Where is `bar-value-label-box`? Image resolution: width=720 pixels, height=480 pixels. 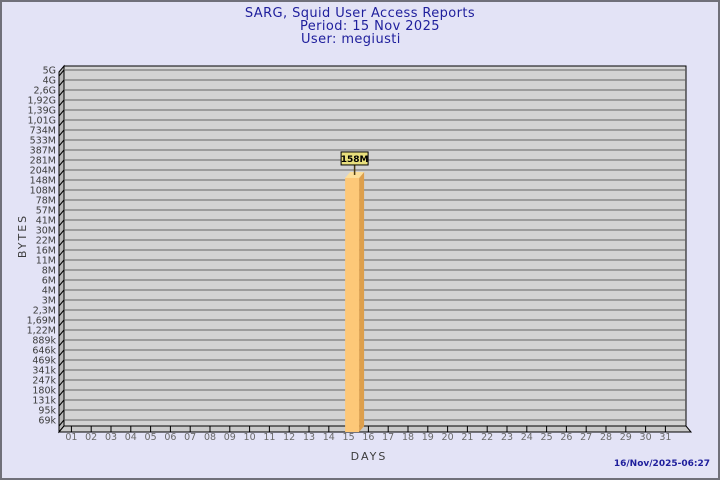 bar-value-label-box is located at coordinates (354, 158).